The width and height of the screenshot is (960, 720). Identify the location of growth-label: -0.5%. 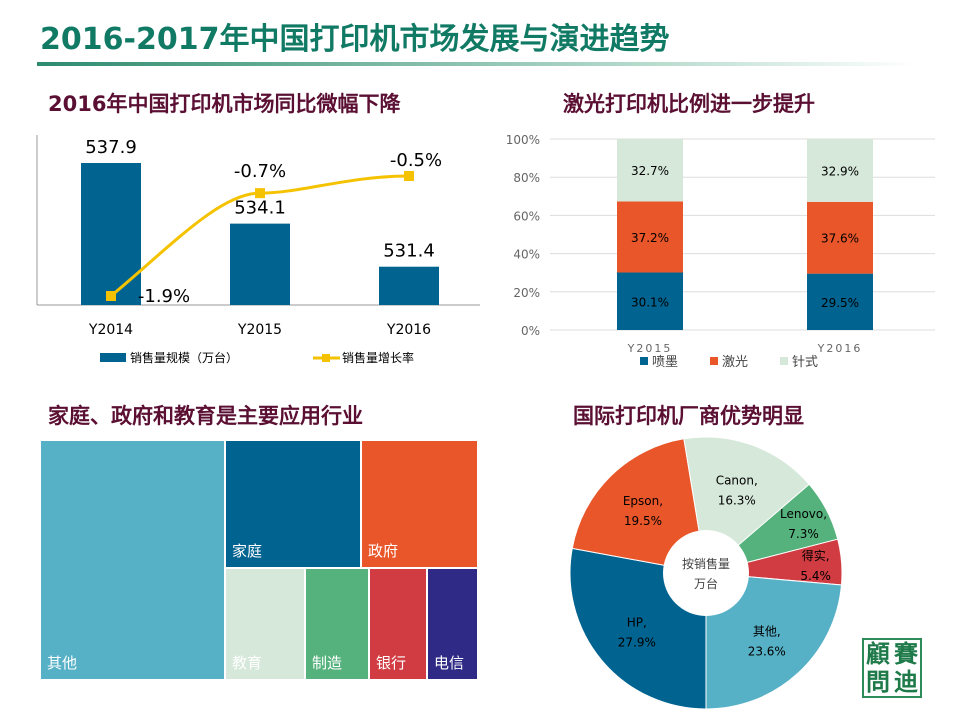
(416, 160).